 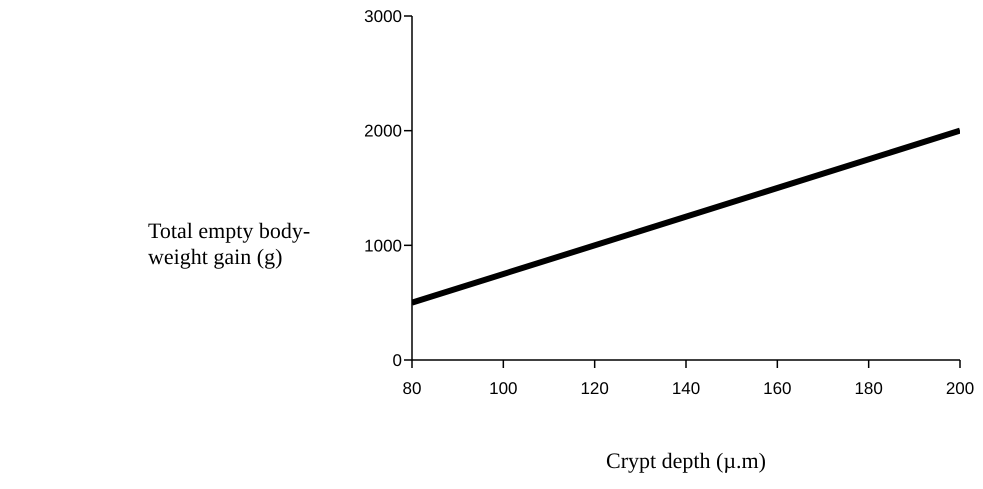 What do you see at coordinates (686, 461) in the screenshot?
I see `x-axis-title: Crypt depth (µ.m)` at bounding box center [686, 461].